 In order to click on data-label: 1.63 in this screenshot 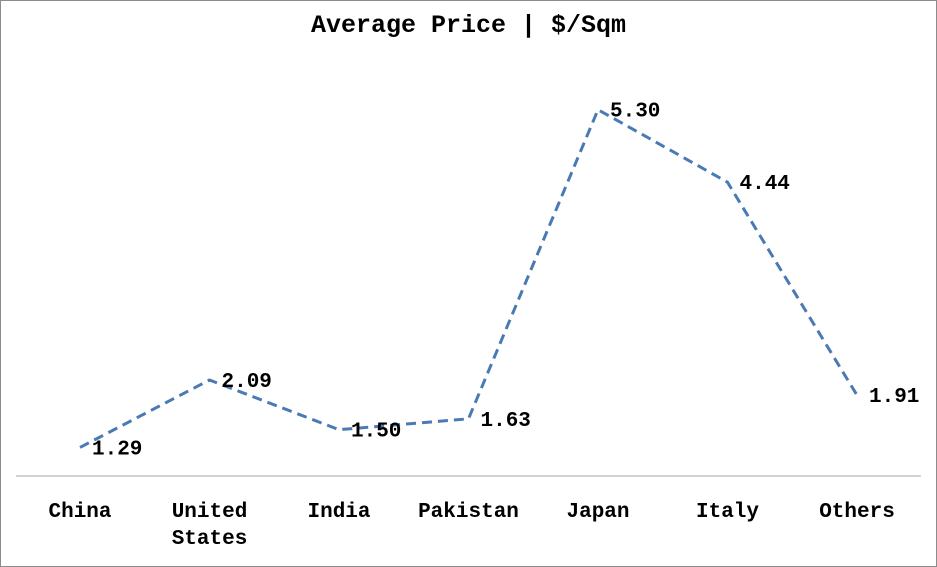, I will do `click(506, 421)`.